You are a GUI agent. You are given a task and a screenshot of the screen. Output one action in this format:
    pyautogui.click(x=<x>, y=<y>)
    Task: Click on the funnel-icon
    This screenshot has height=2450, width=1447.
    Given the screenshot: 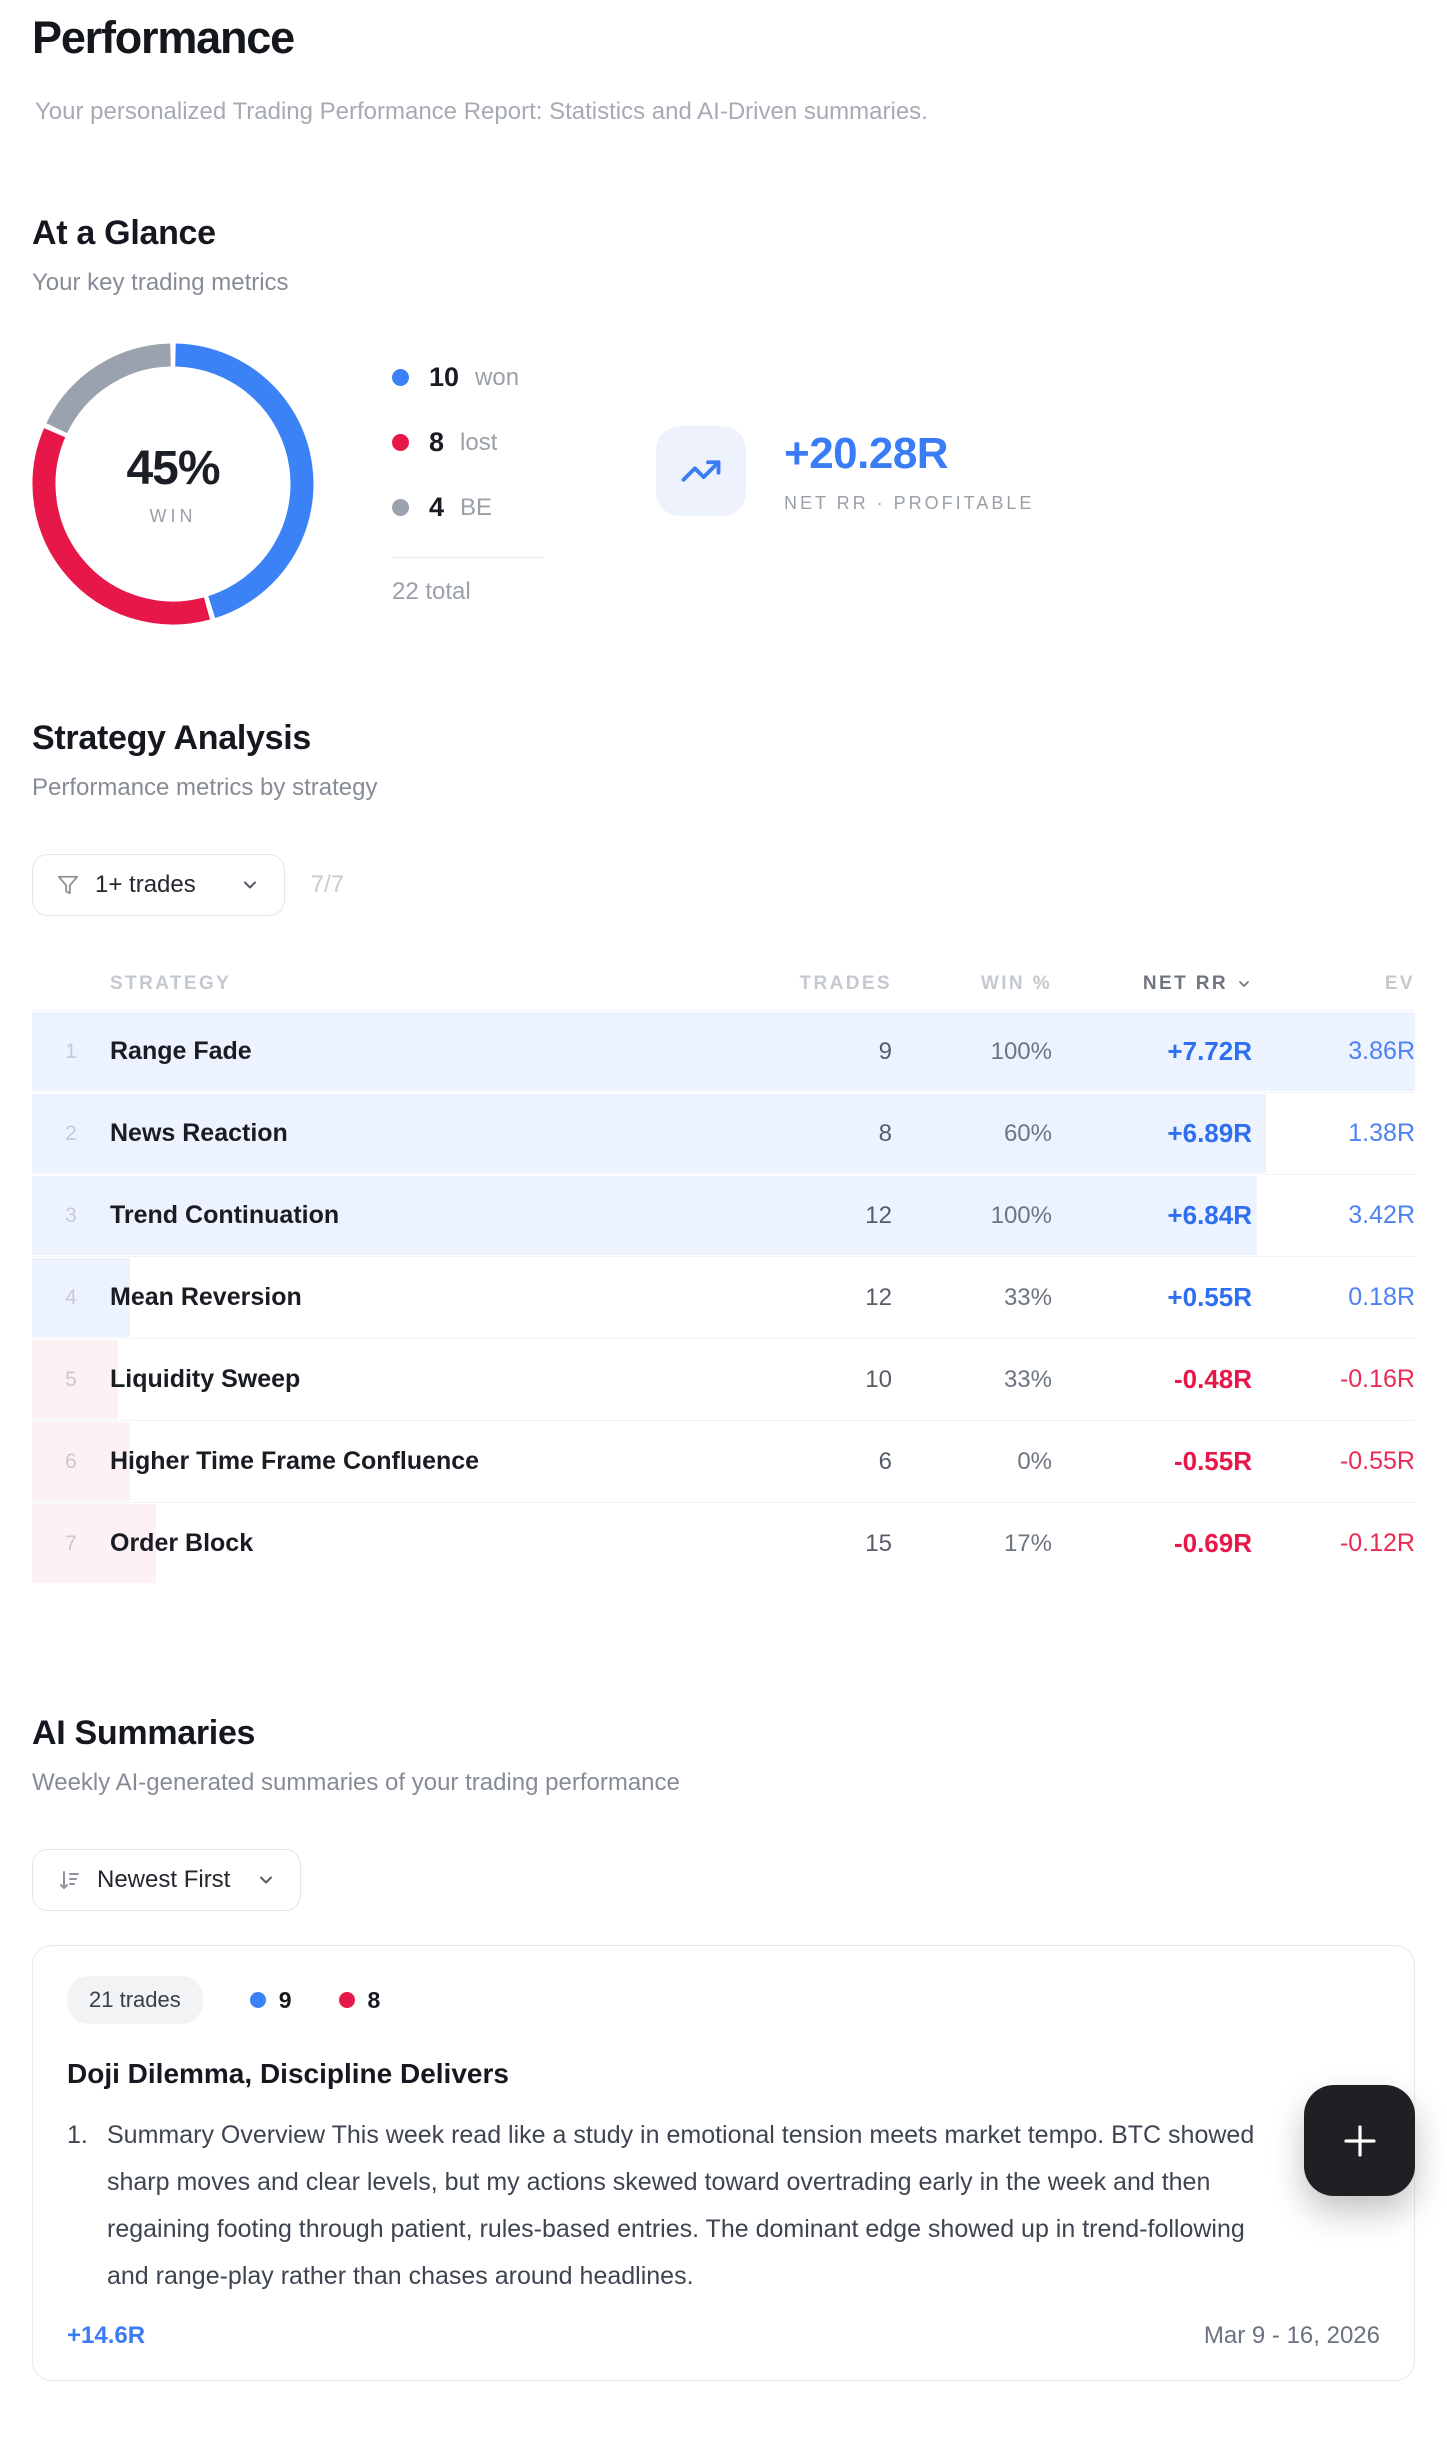 What is the action you would take?
    pyautogui.click(x=68, y=885)
    